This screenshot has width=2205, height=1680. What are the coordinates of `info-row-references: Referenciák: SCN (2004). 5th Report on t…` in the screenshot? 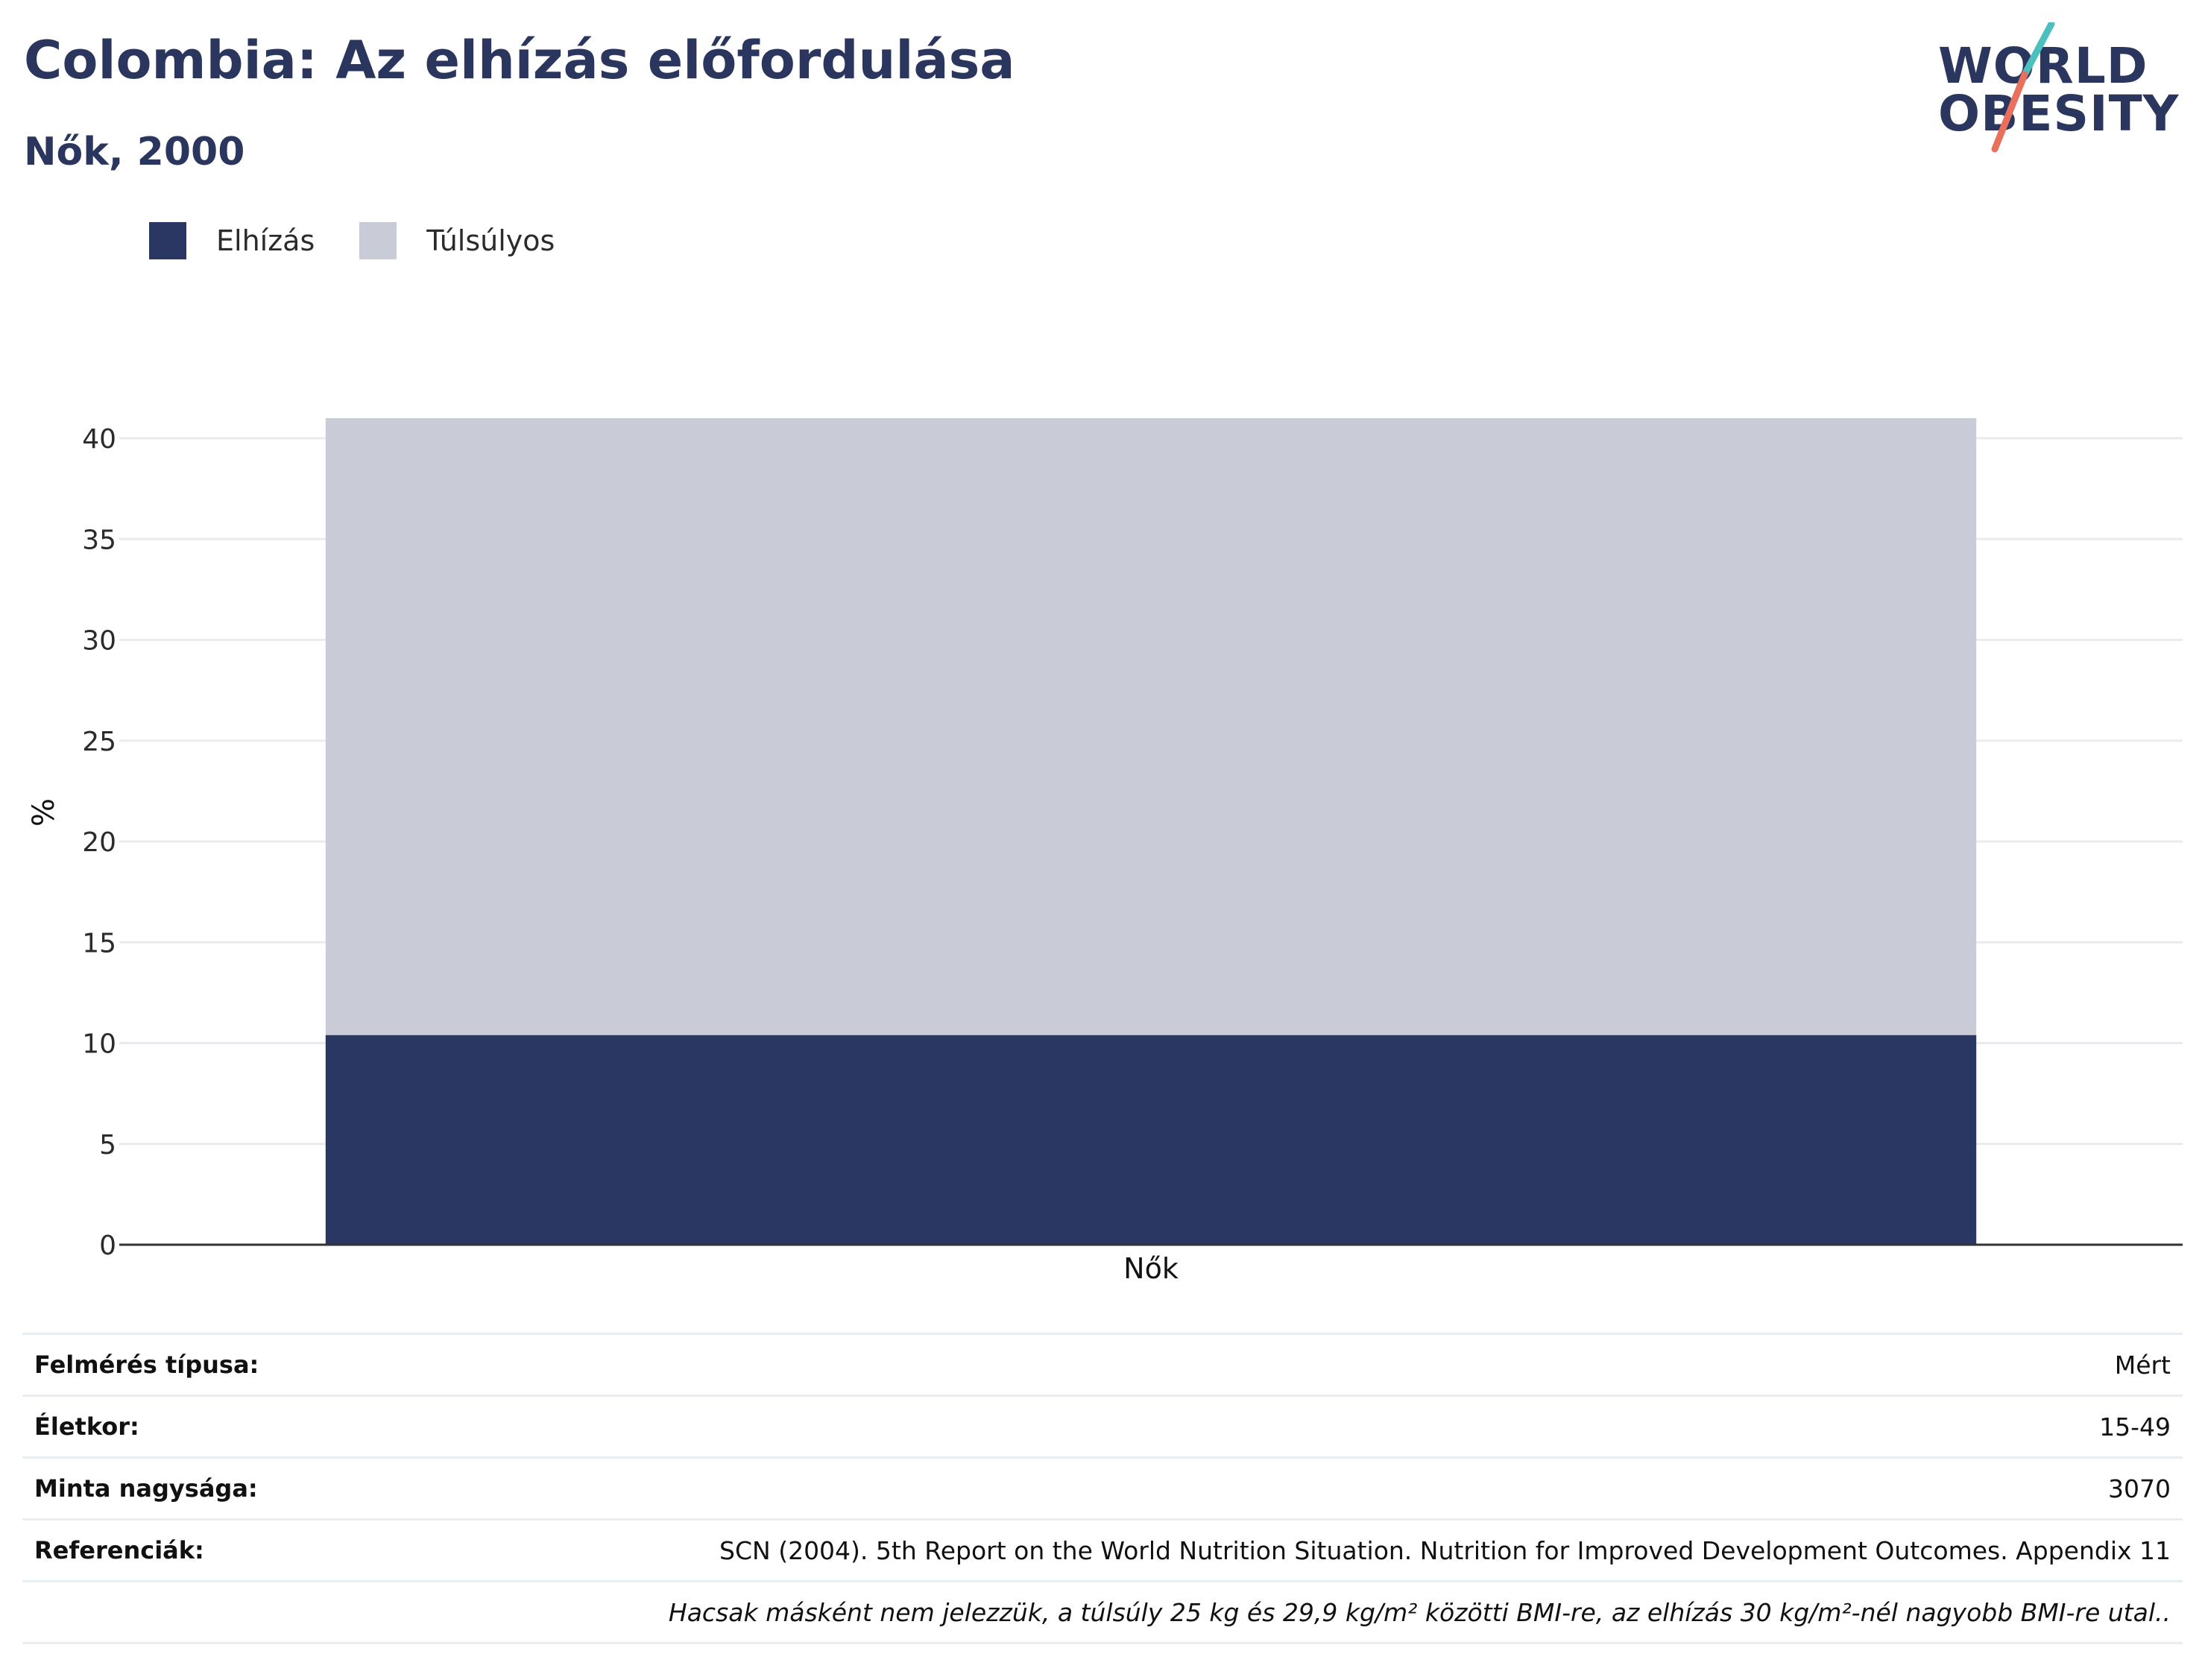 It's located at (1102, 1550).